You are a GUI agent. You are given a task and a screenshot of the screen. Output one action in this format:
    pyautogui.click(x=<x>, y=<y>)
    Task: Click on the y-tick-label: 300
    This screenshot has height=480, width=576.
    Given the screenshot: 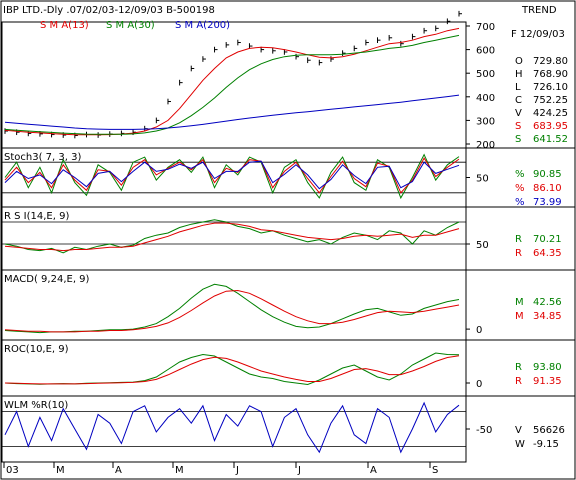 What is the action you would take?
    pyautogui.click(x=485, y=121)
    